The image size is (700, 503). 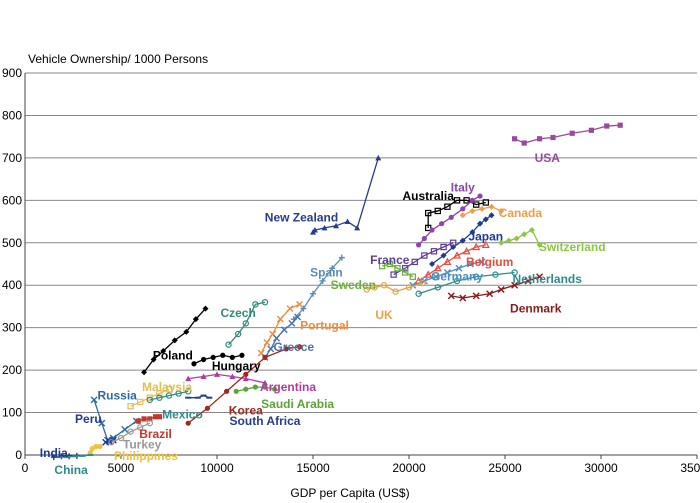 What do you see at coordinates (690, 468) in the screenshot?
I see `x-tick-label: 35000` at bounding box center [690, 468].